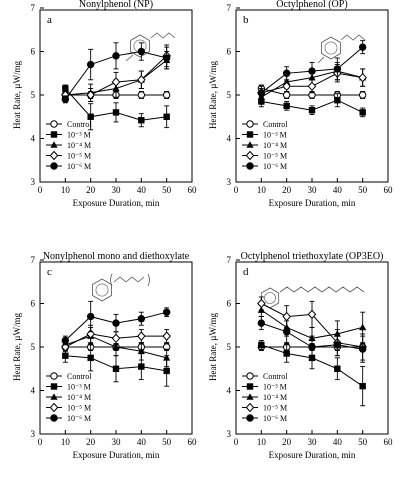 This screenshot has height=500, width=412. Describe the element at coordinates (246, 20) in the screenshot. I see `panel-letter: b` at that location.